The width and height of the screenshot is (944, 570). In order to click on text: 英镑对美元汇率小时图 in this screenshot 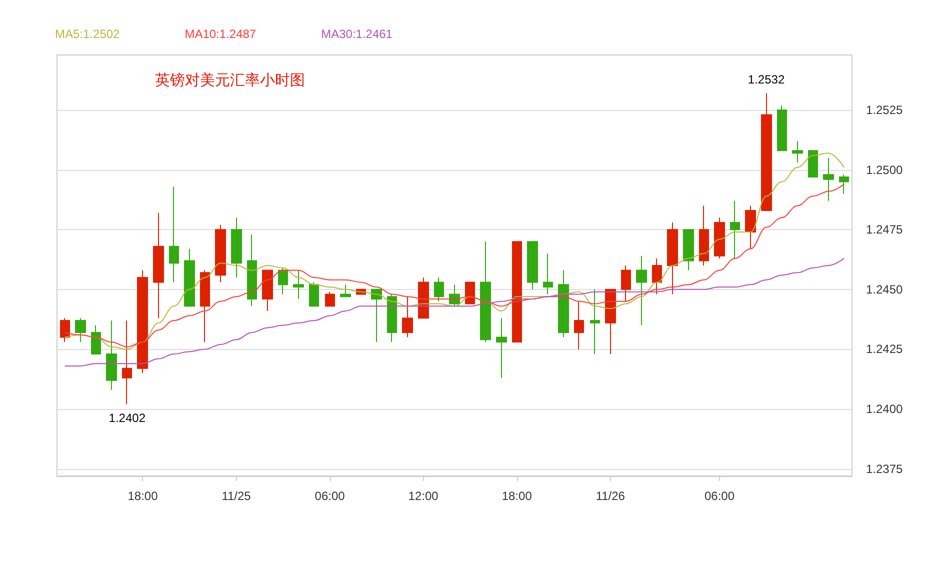, I will do `click(230, 80)`.